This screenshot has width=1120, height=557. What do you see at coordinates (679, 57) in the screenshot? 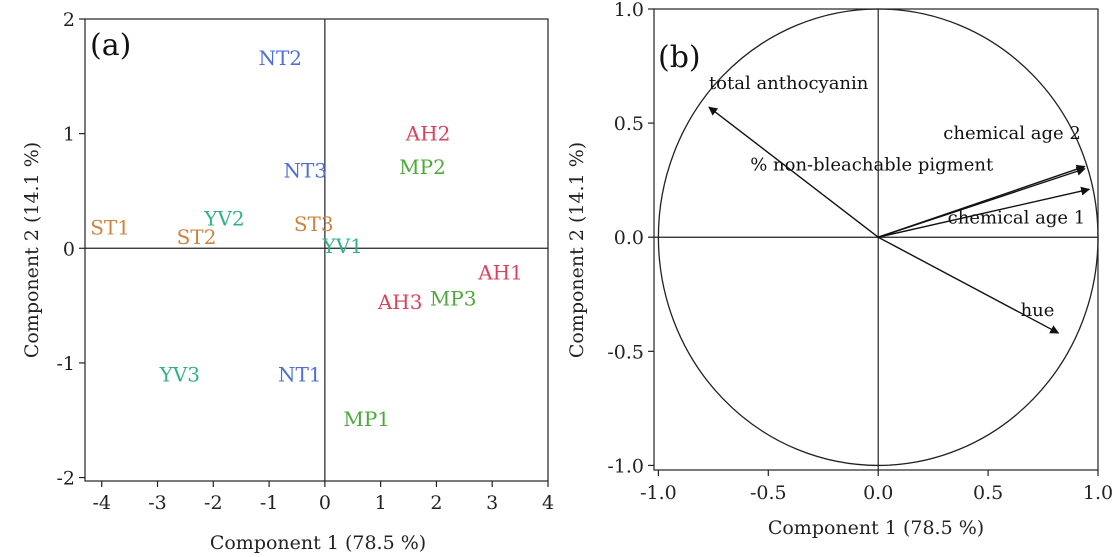
I see `loading-plot-panel-label: (b)` at bounding box center [679, 57].